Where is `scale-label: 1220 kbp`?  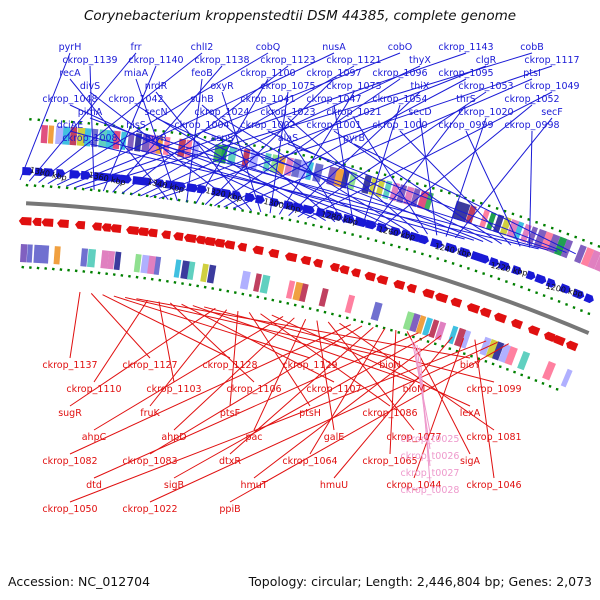 scale-label: 1220 kbp is located at coordinates (509, 269).